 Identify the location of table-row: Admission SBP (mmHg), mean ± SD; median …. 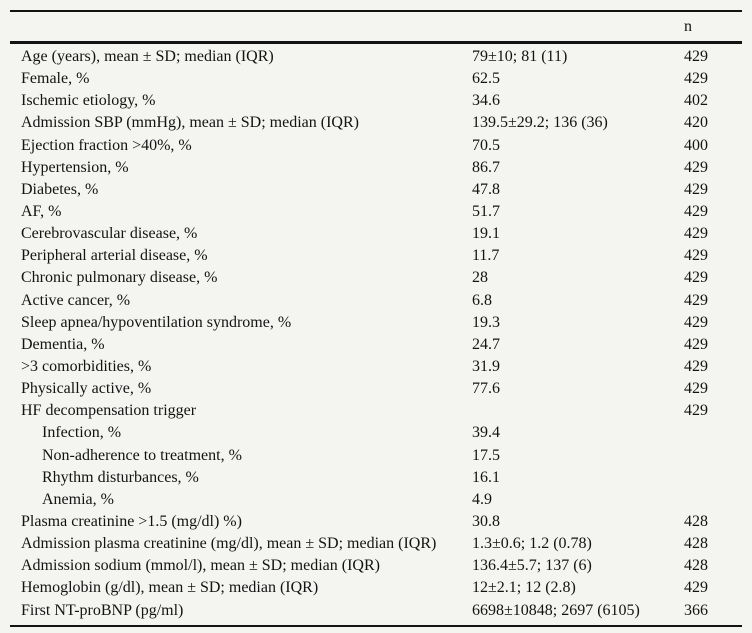
(376, 123).